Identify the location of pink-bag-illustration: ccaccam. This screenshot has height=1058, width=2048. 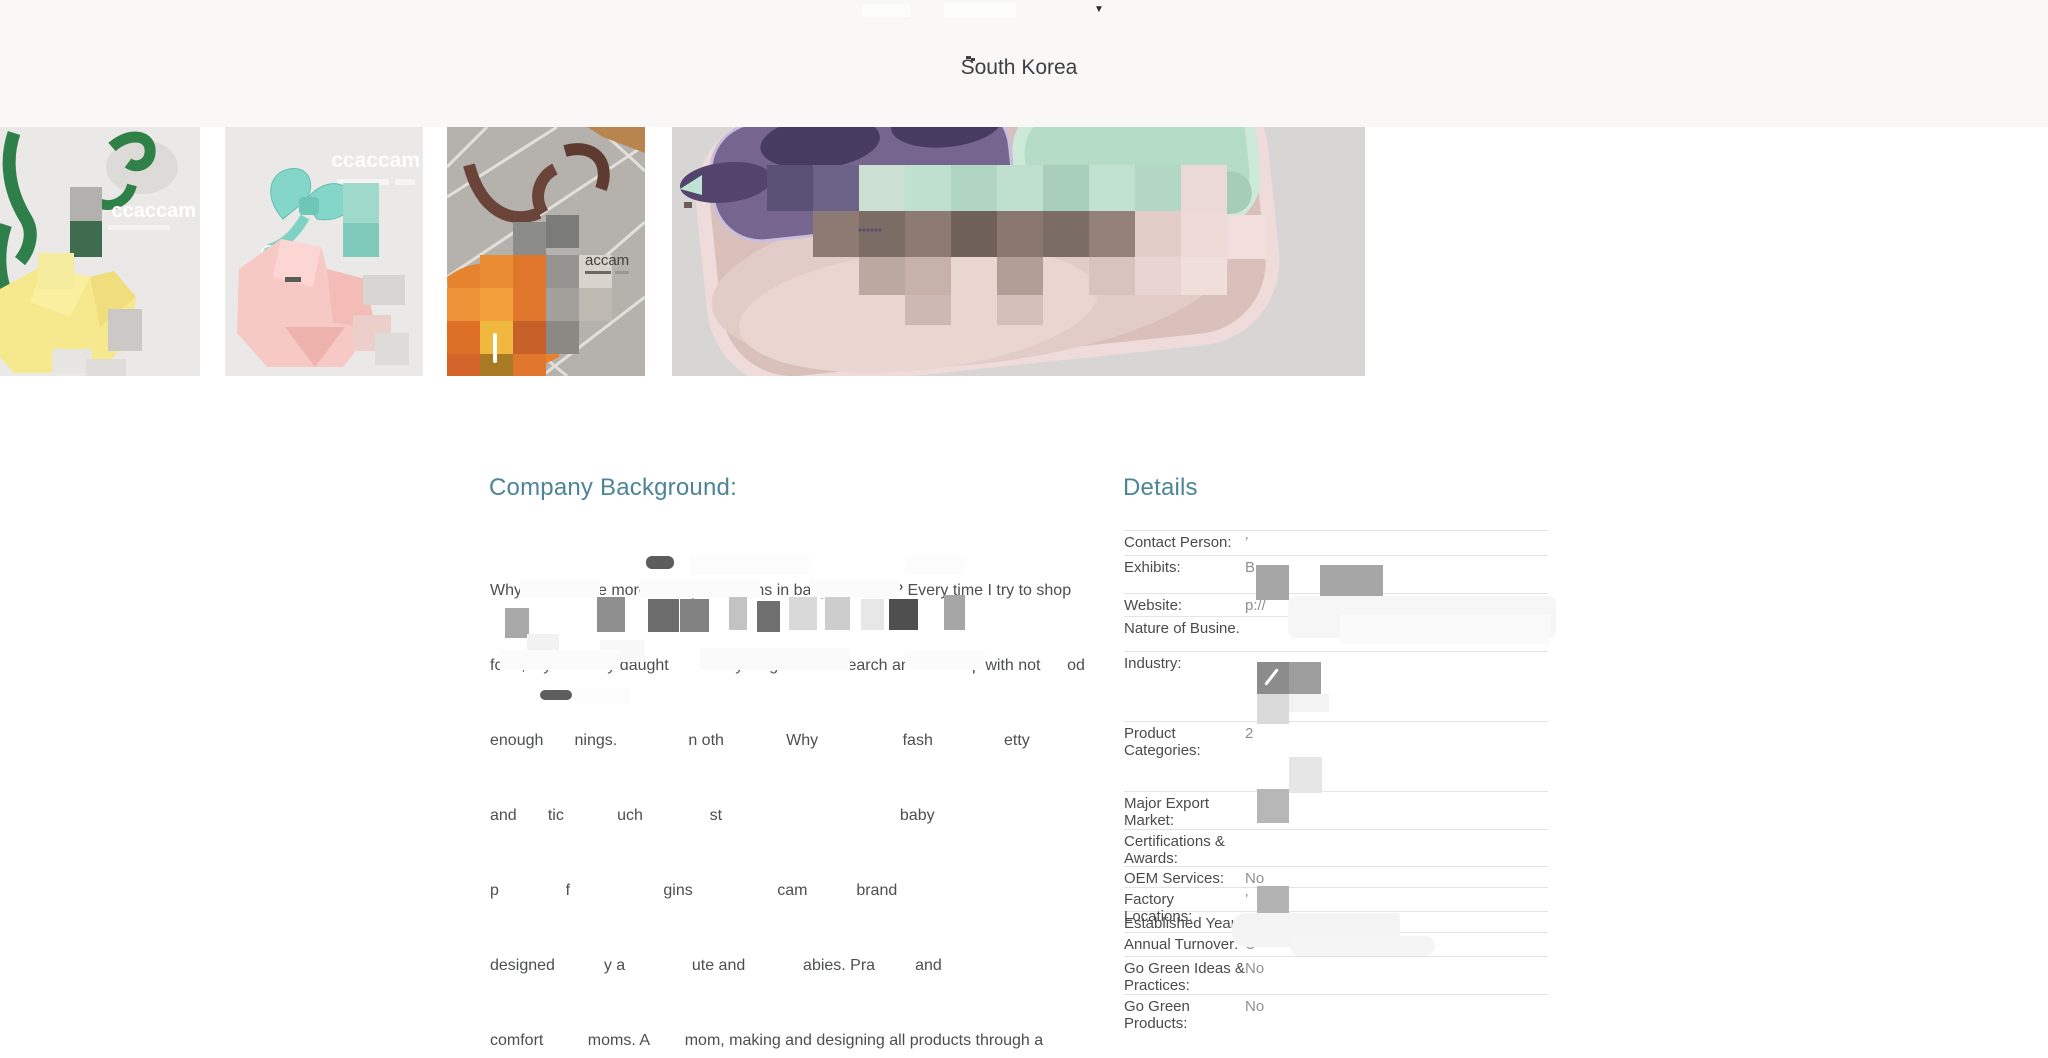
(324, 251).